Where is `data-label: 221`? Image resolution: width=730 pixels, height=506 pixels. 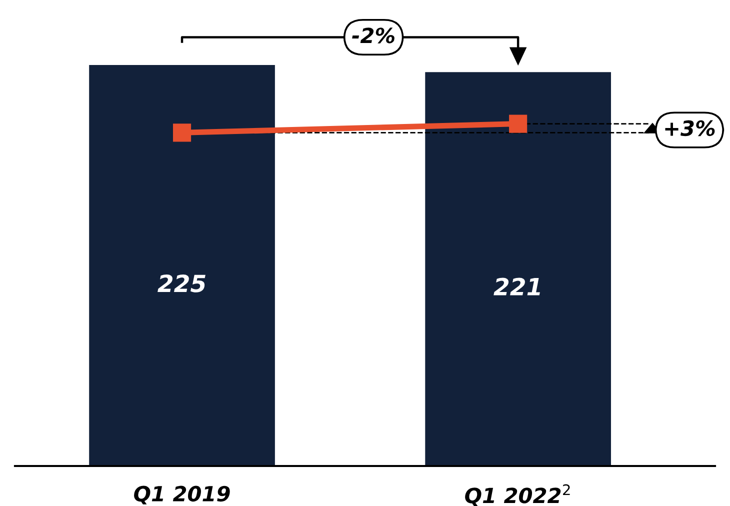 data-label: 221 is located at coordinates (517, 287).